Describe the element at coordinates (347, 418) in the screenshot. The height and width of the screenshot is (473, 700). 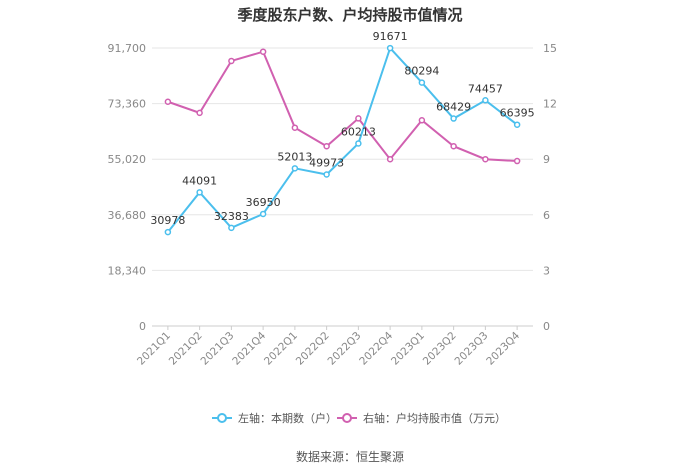
I see `legend-swatch-right-marker` at that location.